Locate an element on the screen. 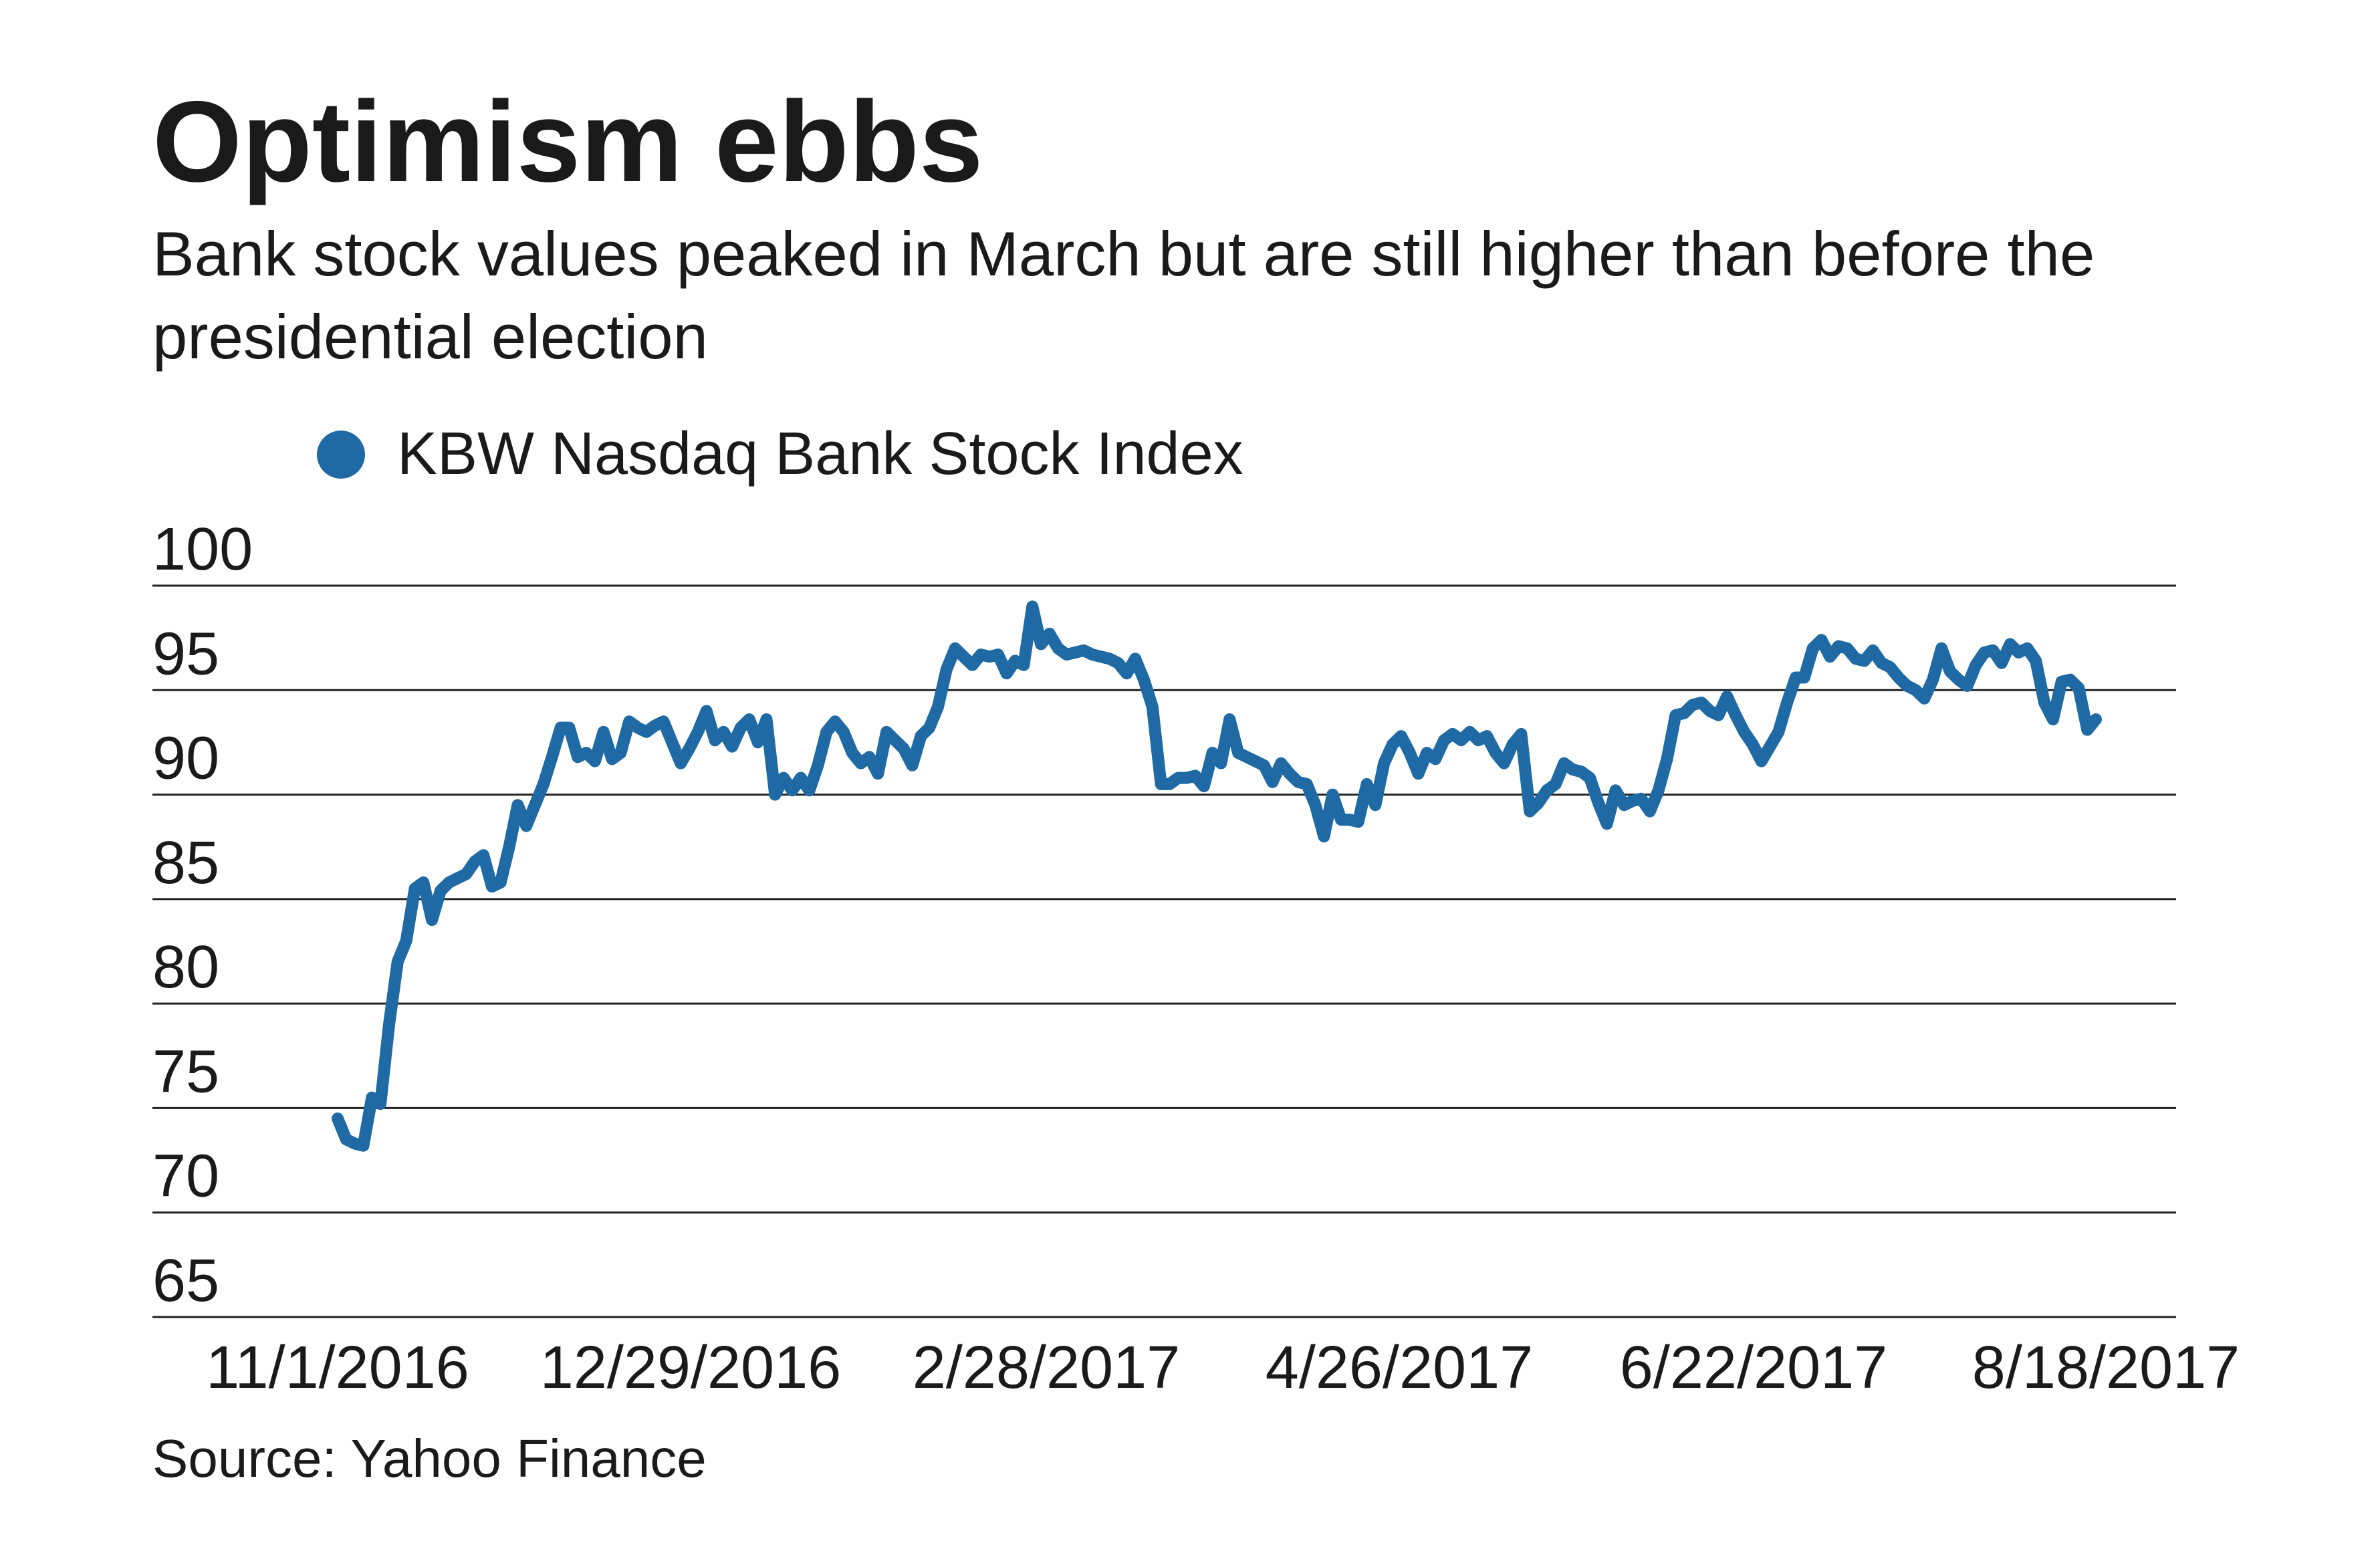 This screenshot has width=2380, height=1551. y-tick-label: 65 is located at coordinates (185, 1280).